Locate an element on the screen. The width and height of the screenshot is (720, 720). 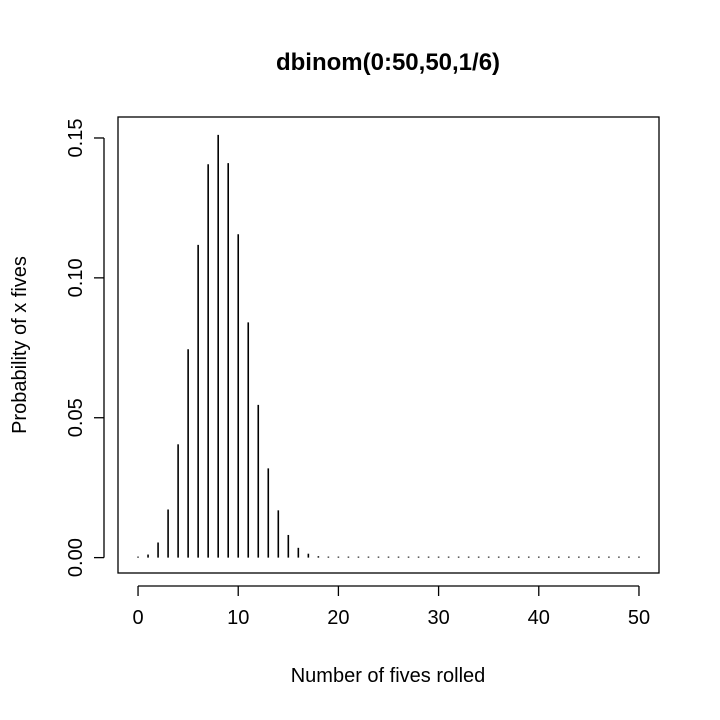
y-axis: 0.00 0.05 0.10 0.15 is located at coordinates (85, 348).